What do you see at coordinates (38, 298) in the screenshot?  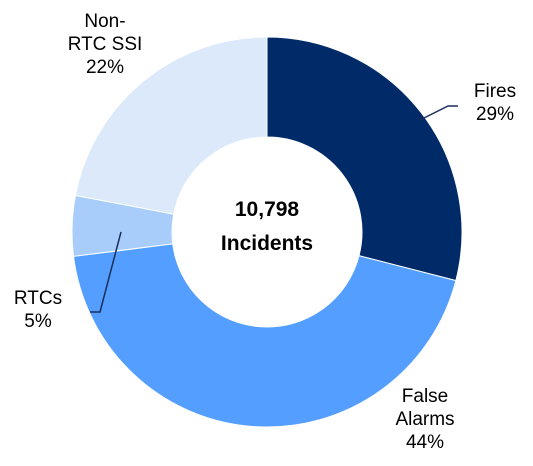 I see `category-label: RTCs` at bounding box center [38, 298].